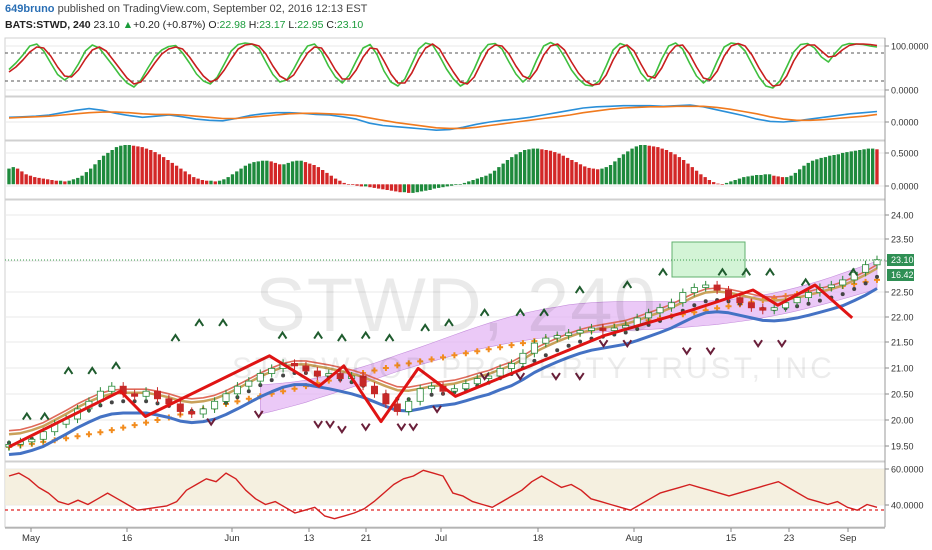 Image resolution: width=932 pixels, height=550 pixels. Describe the element at coordinates (708, 259) in the screenshot. I see `highlight-box` at that location.